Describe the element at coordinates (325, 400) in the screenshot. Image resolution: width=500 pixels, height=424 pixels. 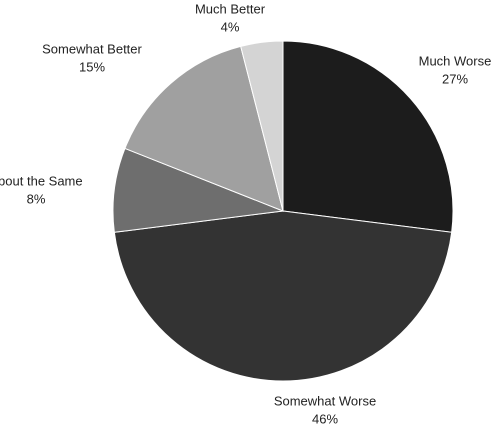
I see `slice-label: Somewhat Worse` at that location.